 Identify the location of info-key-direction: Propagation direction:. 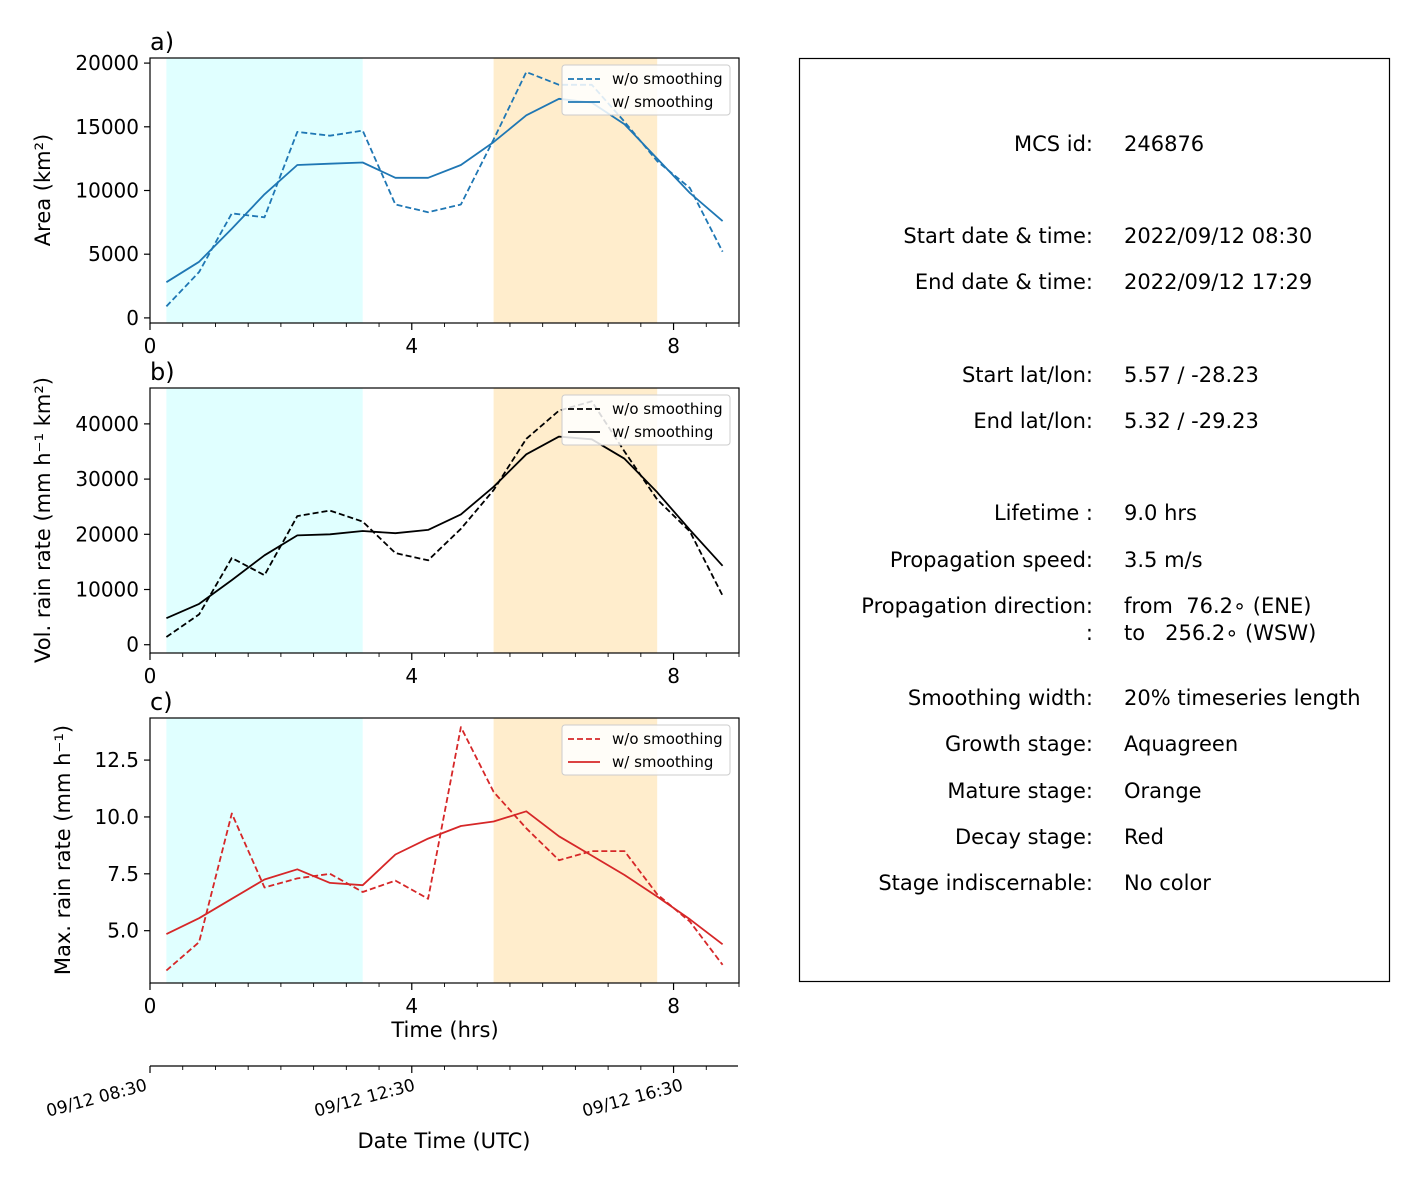
(977, 606).